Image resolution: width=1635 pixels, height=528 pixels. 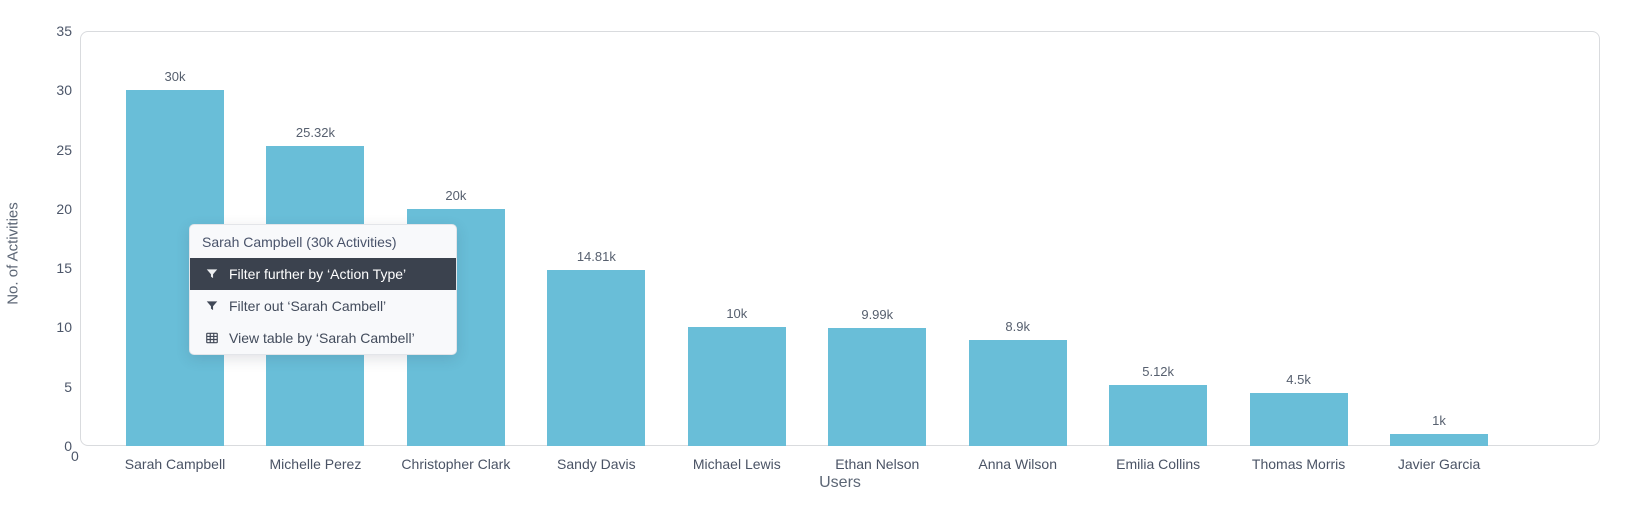 I want to click on bar-value-label: 5.12k, so click(x=1158, y=372).